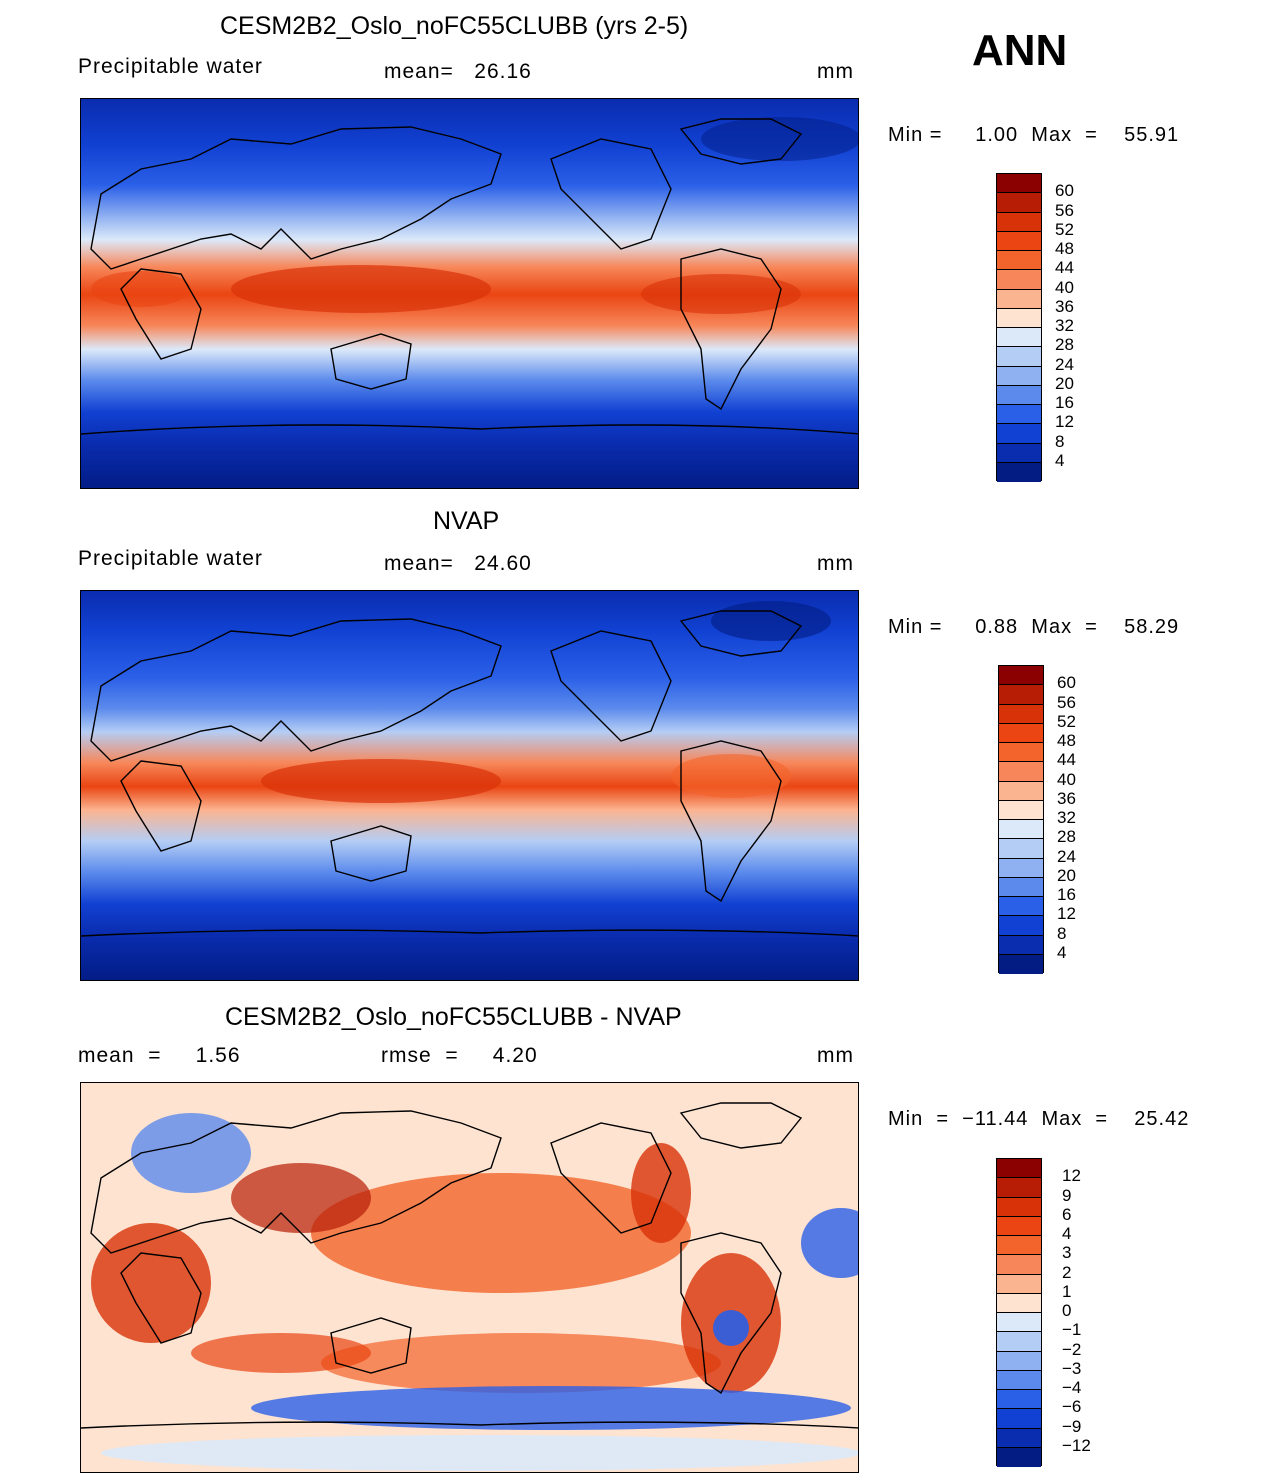 This screenshot has width=1285, height=1480. Describe the element at coordinates (1062, 933) in the screenshot. I see `colorbar-tick-label: 8` at that location.